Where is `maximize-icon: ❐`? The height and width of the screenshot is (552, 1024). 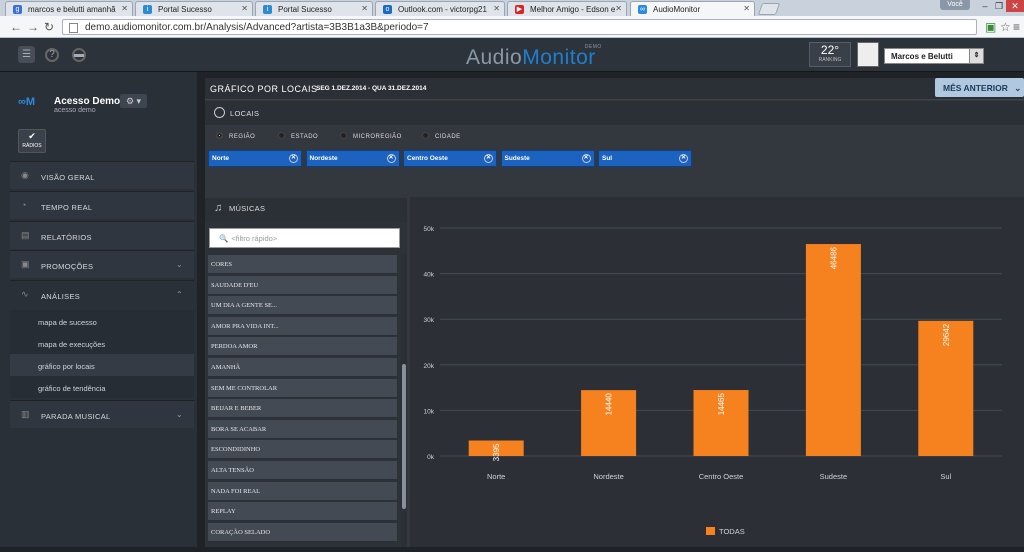 maximize-icon: ❐ is located at coordinates (999, 6).